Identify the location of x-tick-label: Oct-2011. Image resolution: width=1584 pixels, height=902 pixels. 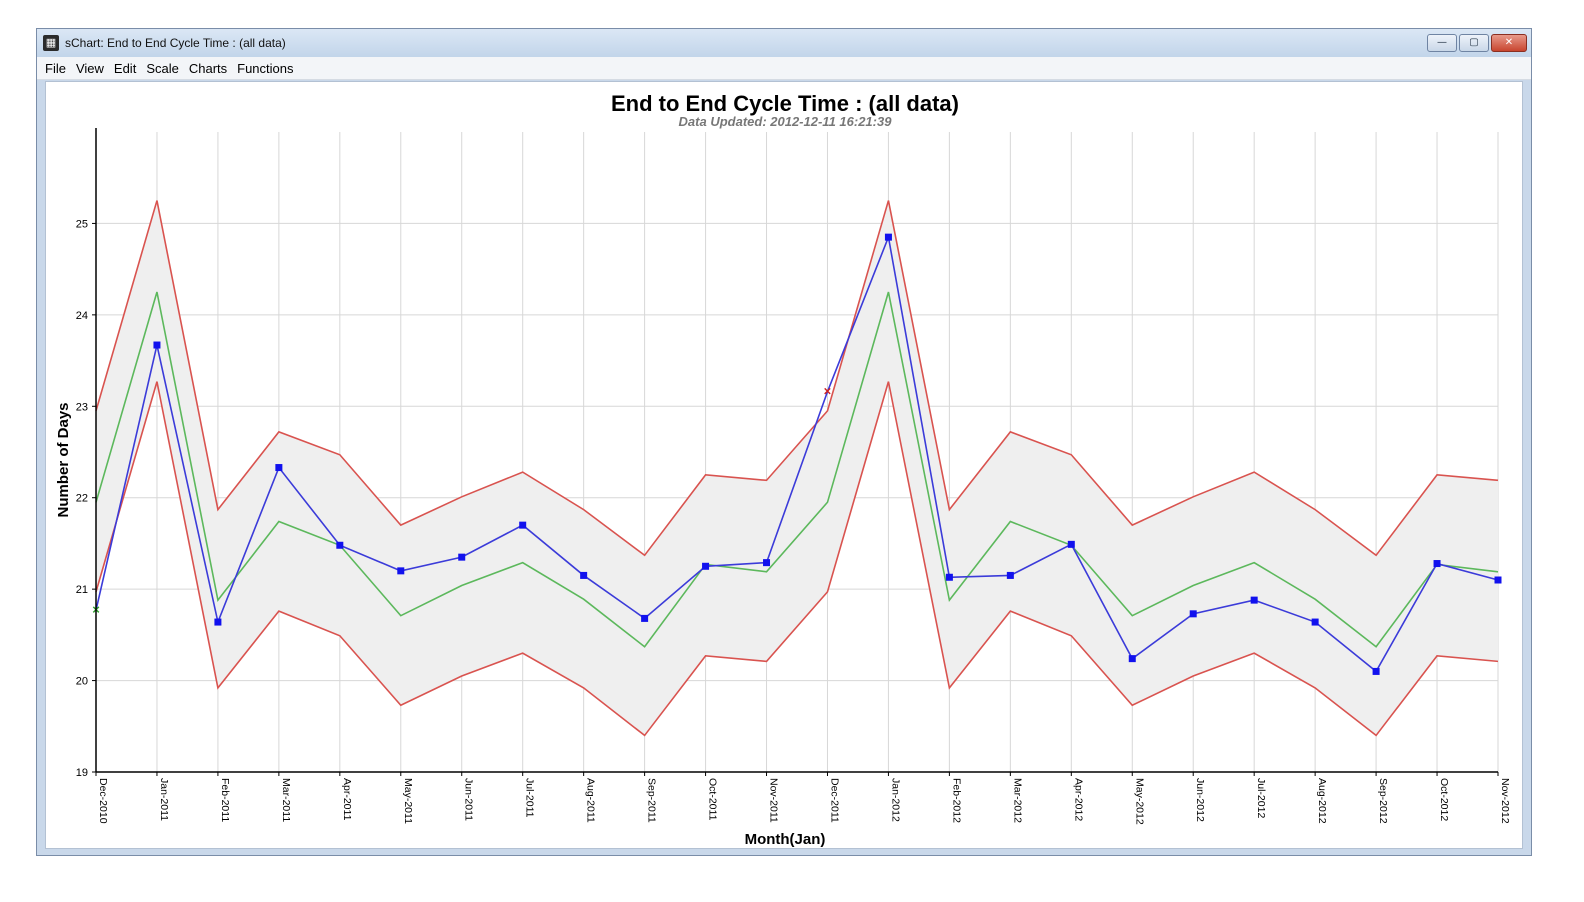
(713, 799).